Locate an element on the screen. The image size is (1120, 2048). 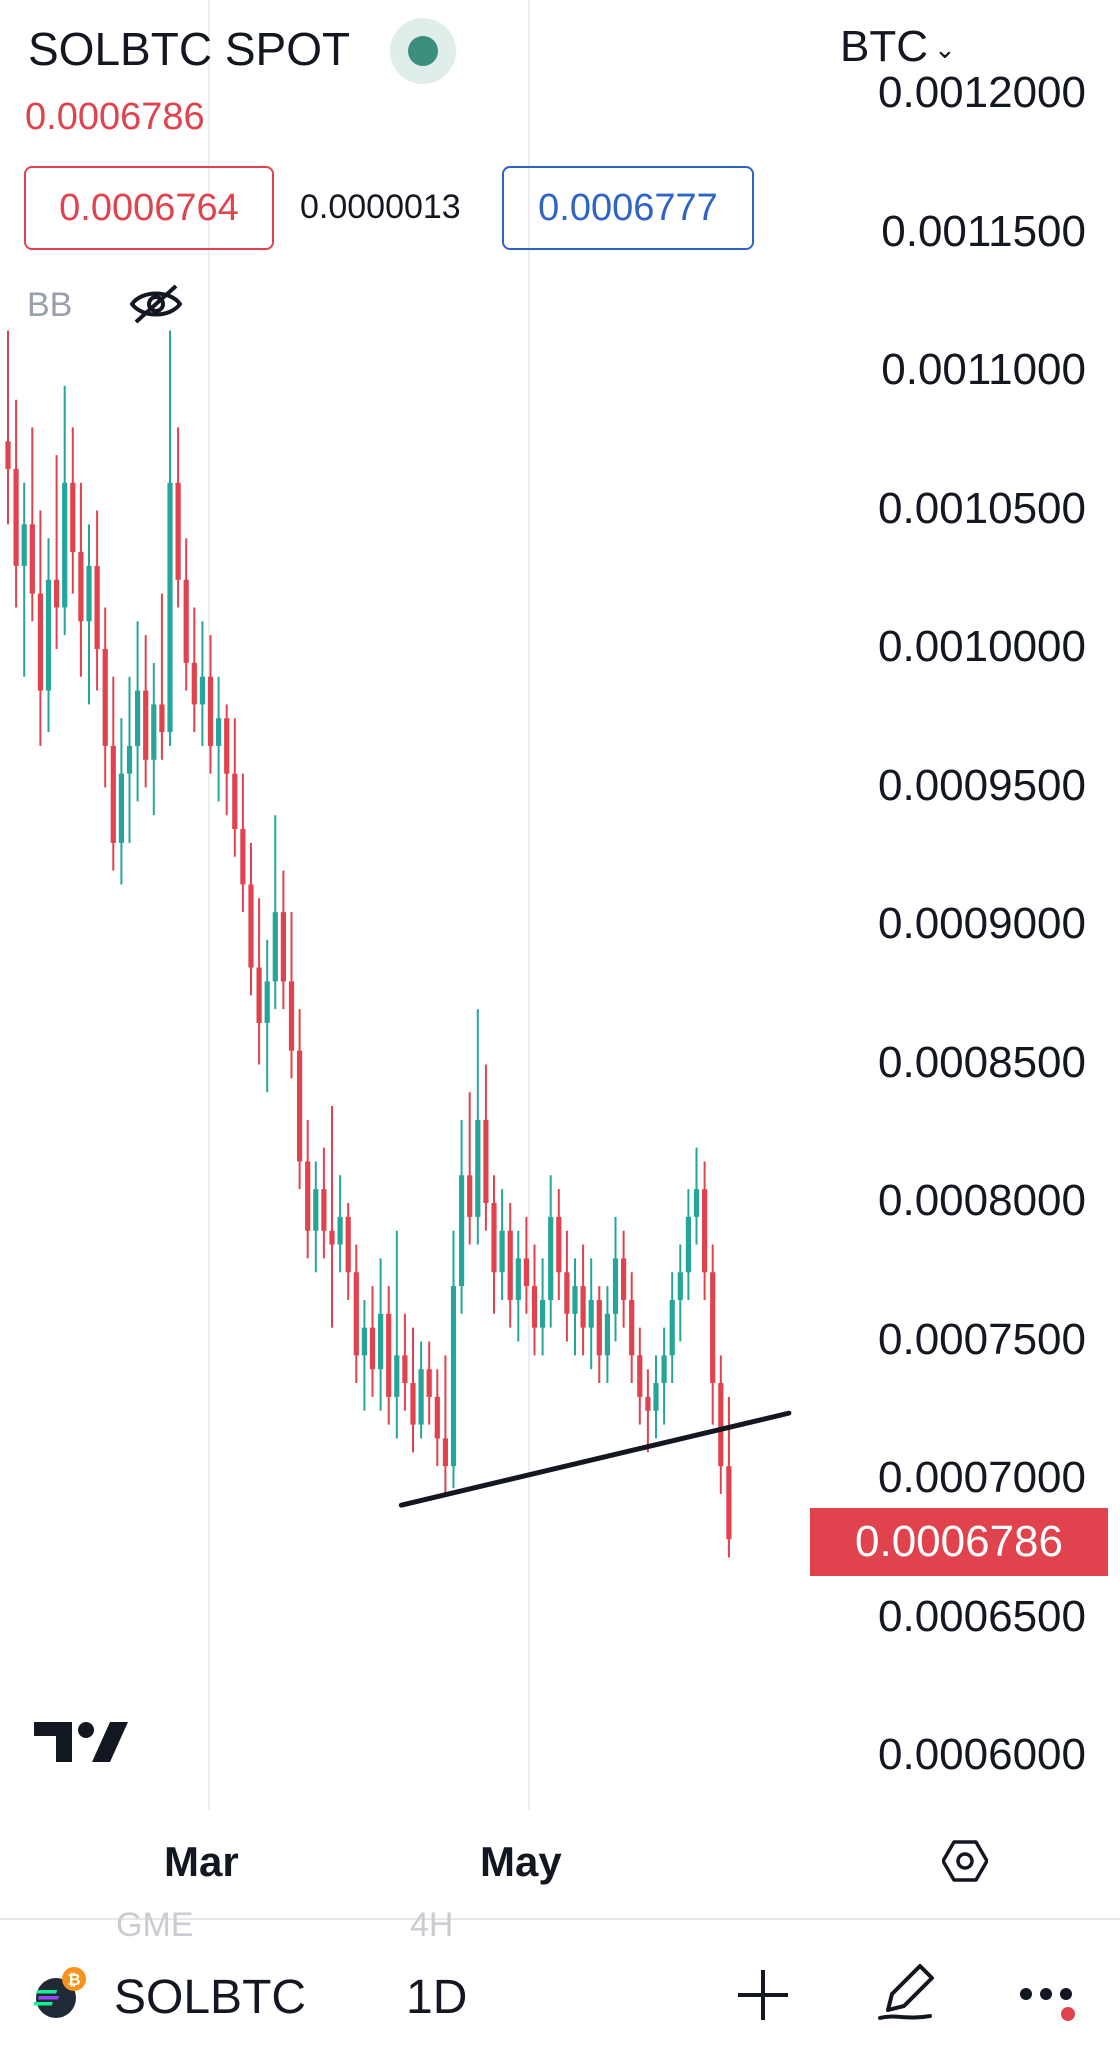
currency-label: BTC is located at coordinates (884, 46).